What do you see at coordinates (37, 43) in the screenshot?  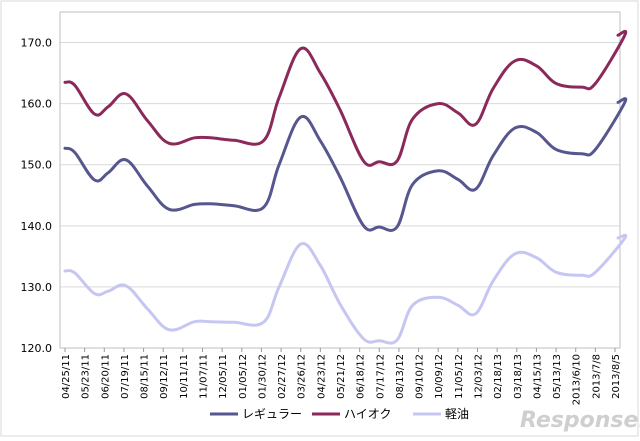 I see `y-tick-label: 170.0` at bounding box center [37, 43].